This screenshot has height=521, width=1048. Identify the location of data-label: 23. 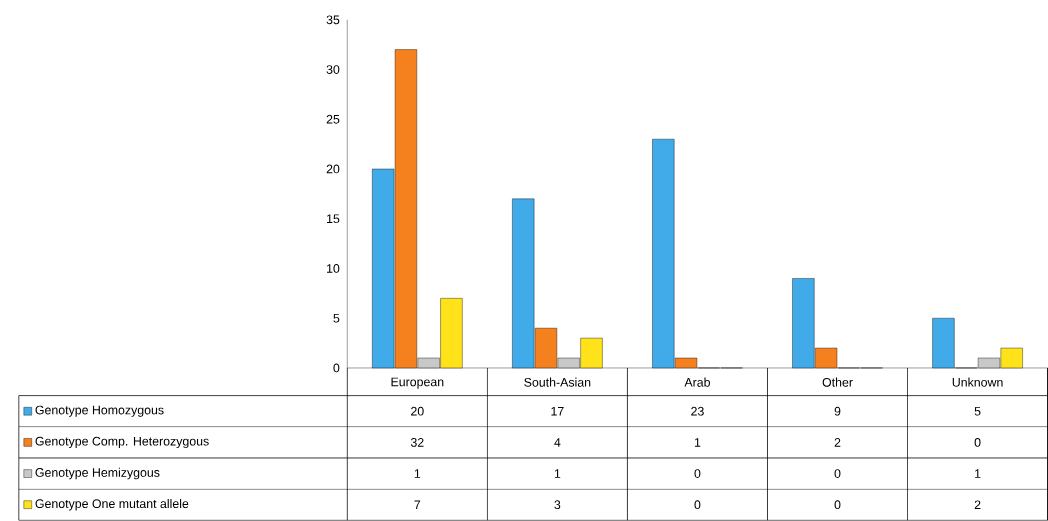
(697, 411).